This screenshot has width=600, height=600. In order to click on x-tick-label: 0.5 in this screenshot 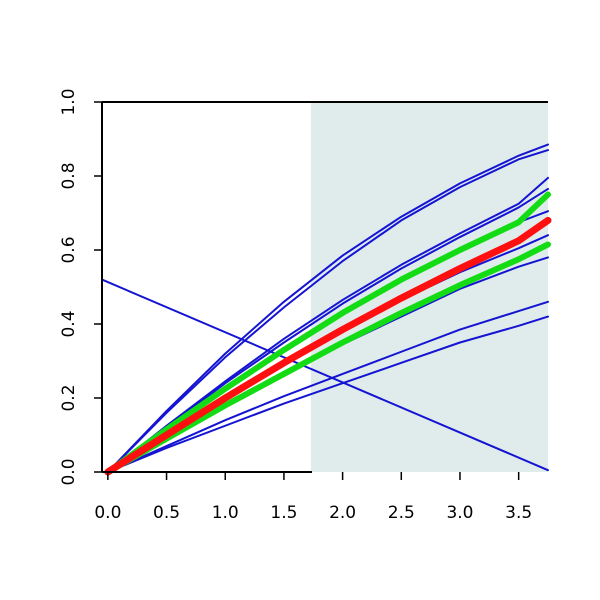, I will do `click(166, 513)`.